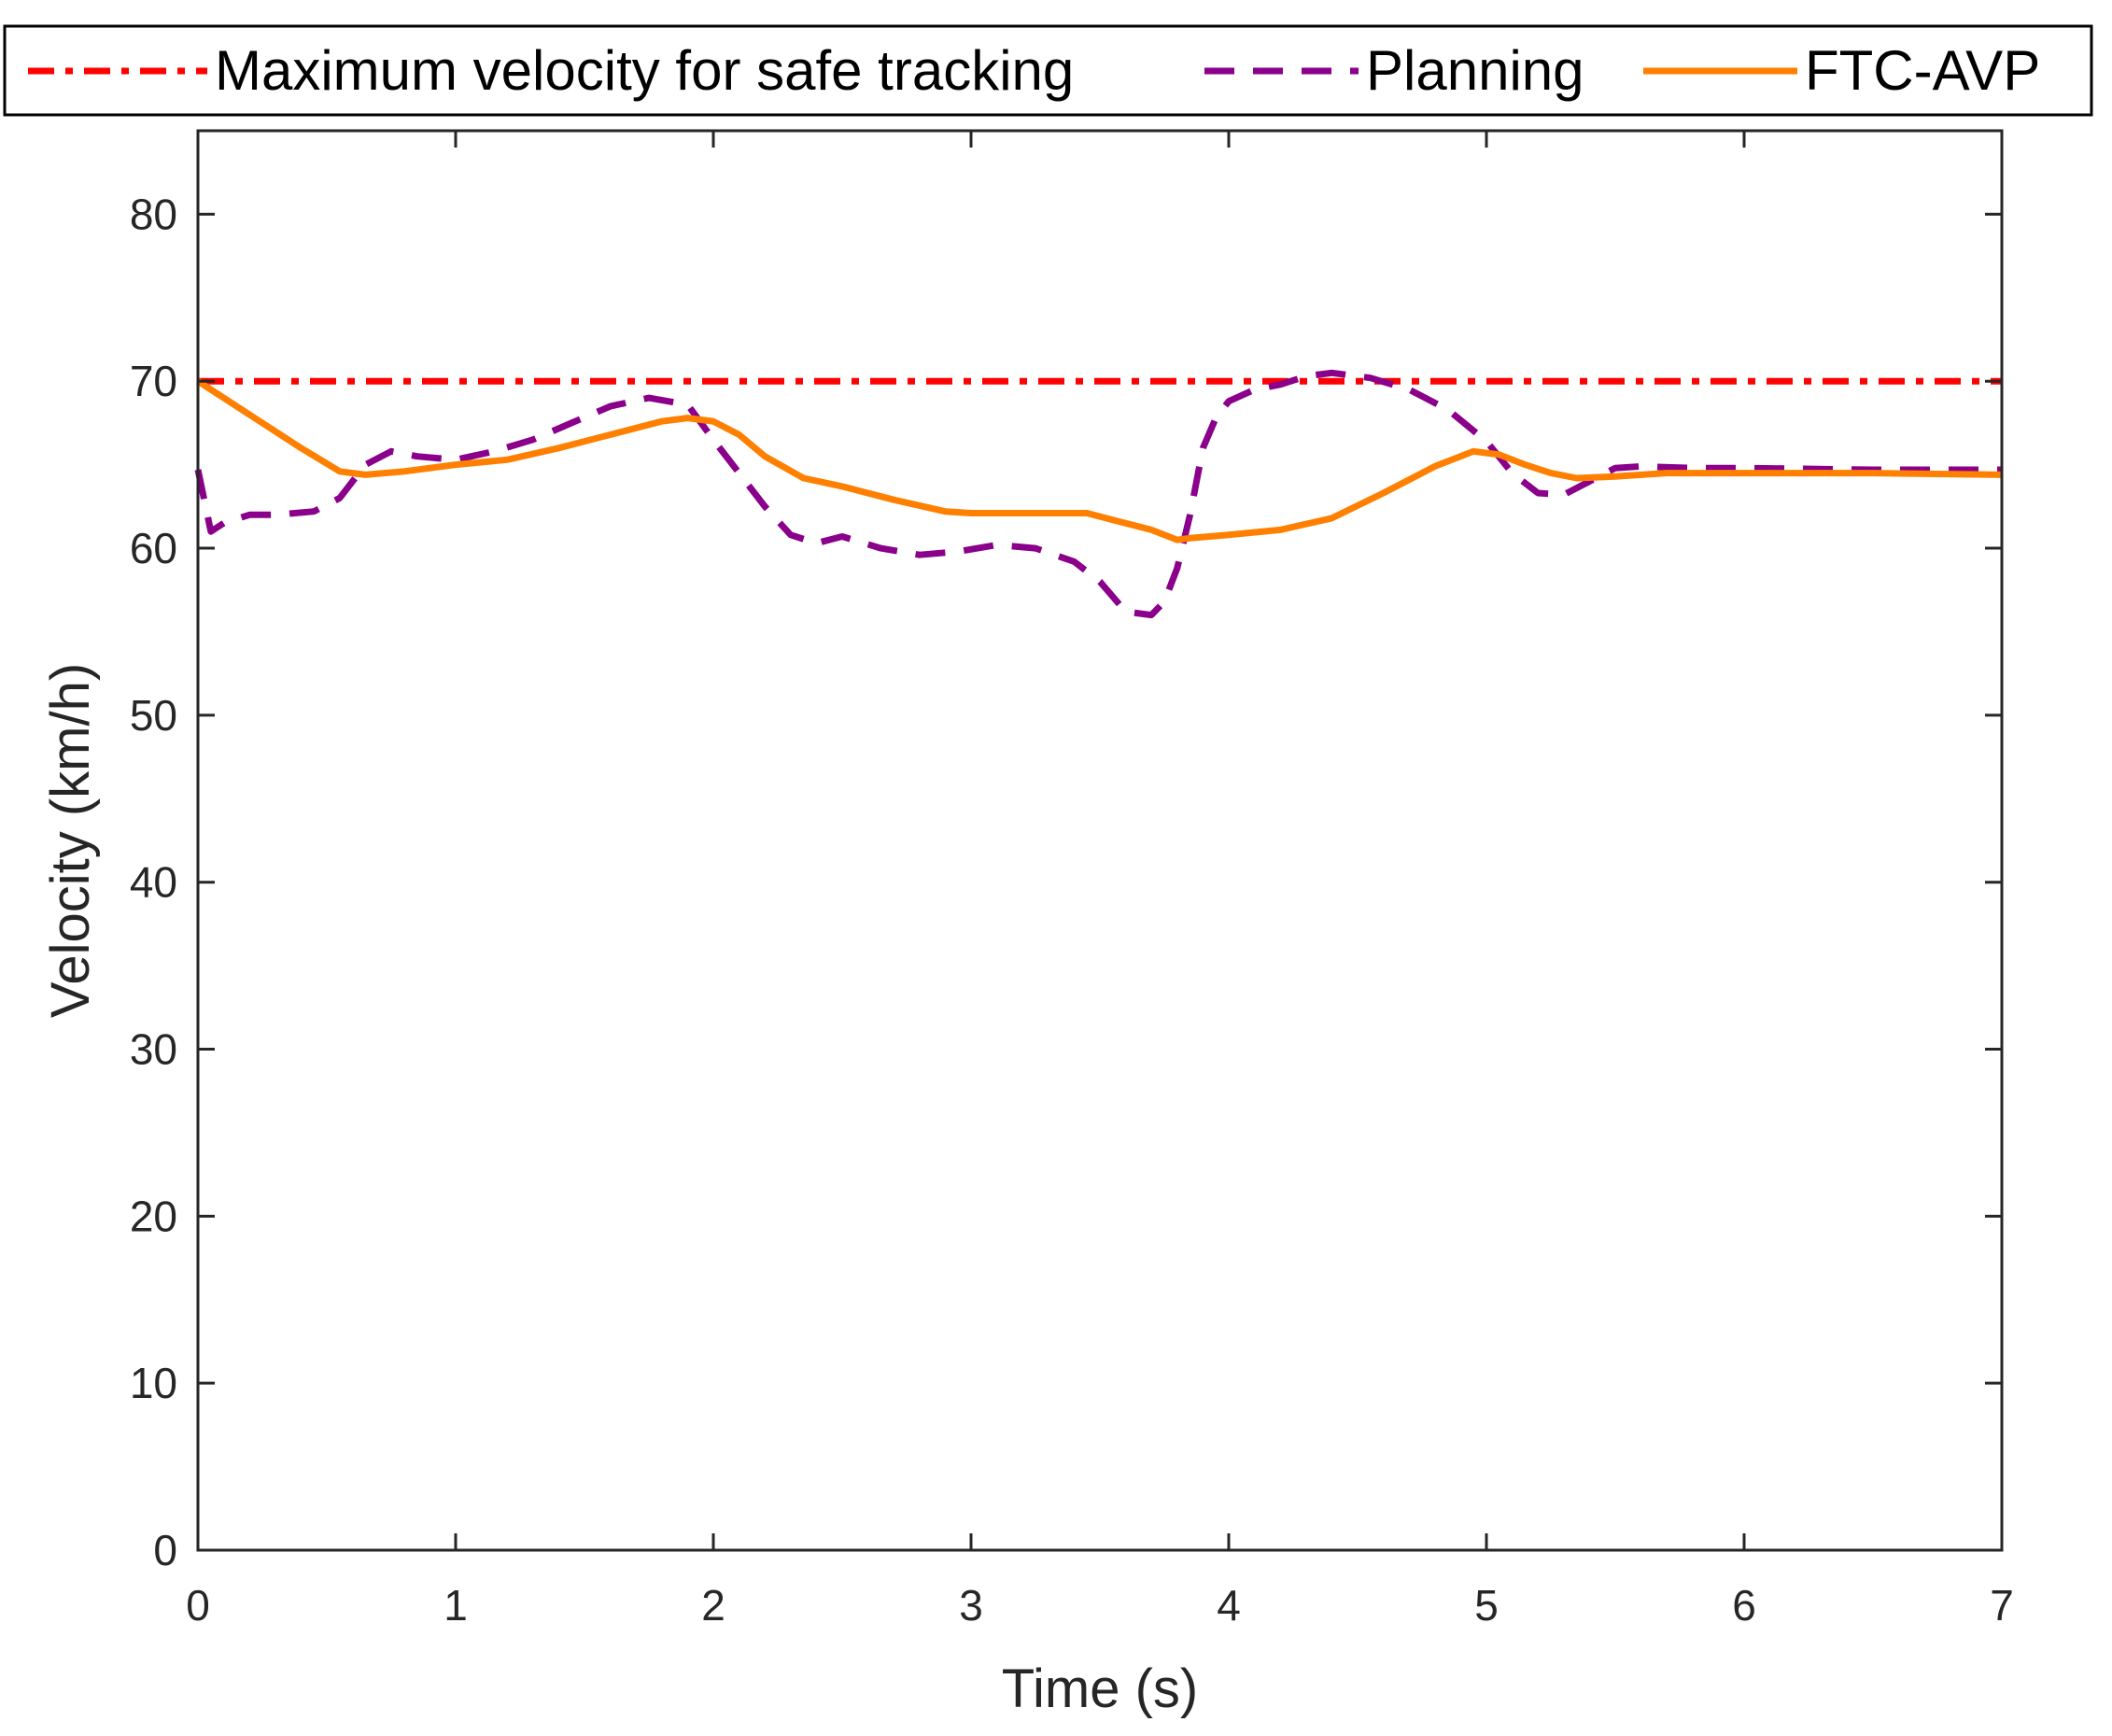 The image size is (2112, 1736). I want to click on legend-label-planning: Planning, so click(1475, 70).